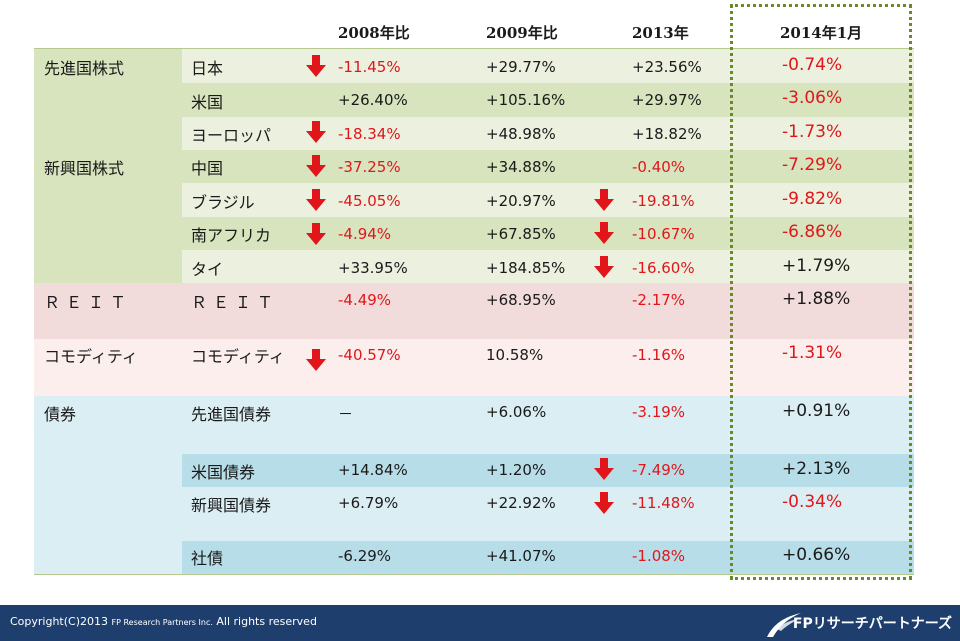 The height and width of the screenshot is (641, 960). What do you see at coordinates (812, 232) in the screenshot?
I see `safrica-2014: -6.86%` at bounding box center [812, 232].